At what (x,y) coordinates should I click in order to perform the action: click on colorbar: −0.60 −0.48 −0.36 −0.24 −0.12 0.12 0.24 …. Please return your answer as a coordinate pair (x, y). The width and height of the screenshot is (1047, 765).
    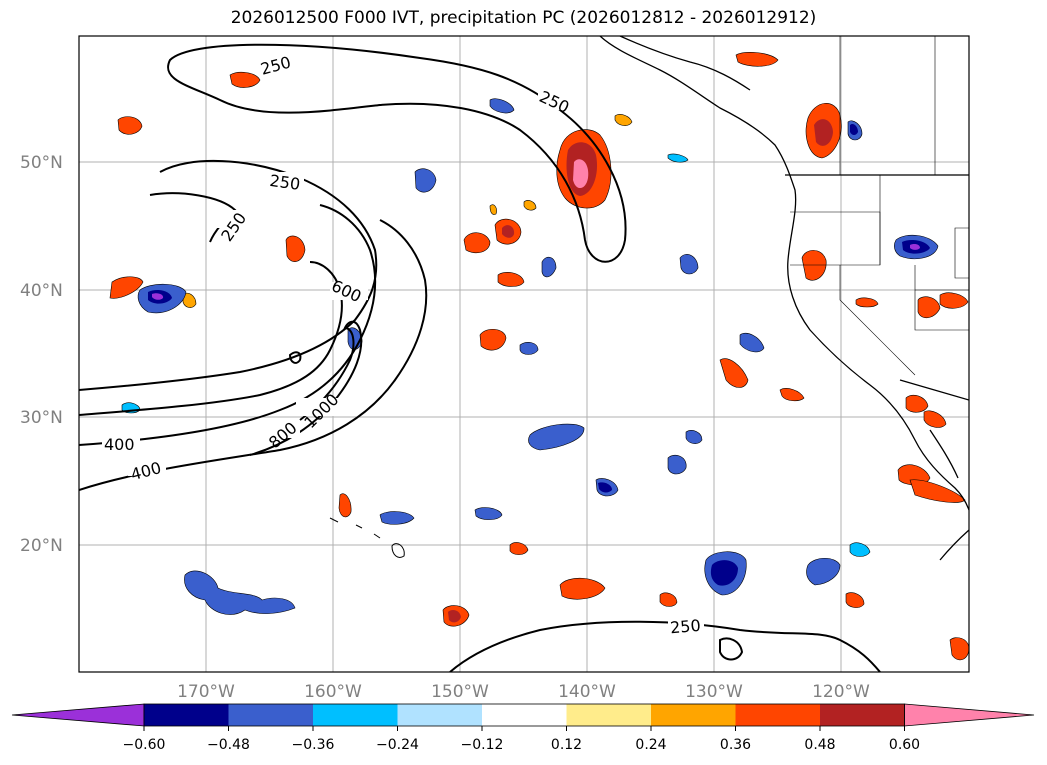
    Looking at the image, I should click on (523, 728).